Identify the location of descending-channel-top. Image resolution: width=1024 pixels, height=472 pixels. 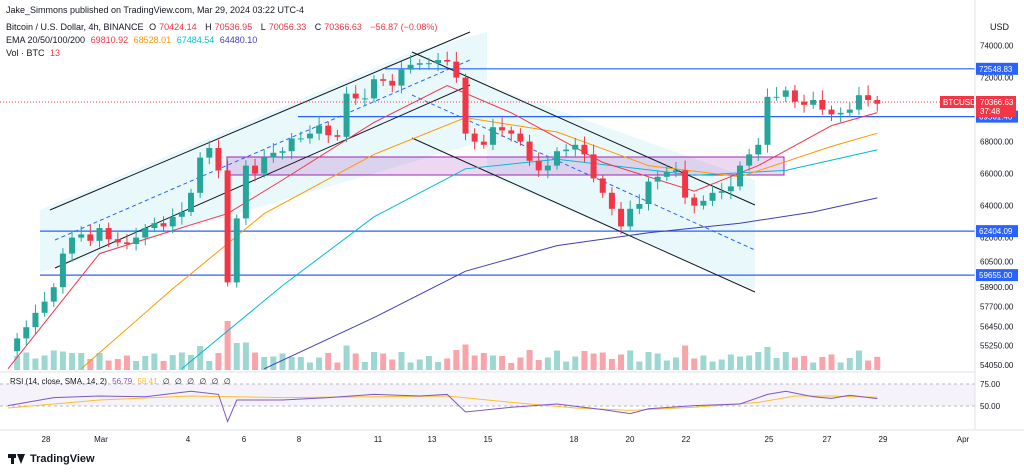
(583, 128).